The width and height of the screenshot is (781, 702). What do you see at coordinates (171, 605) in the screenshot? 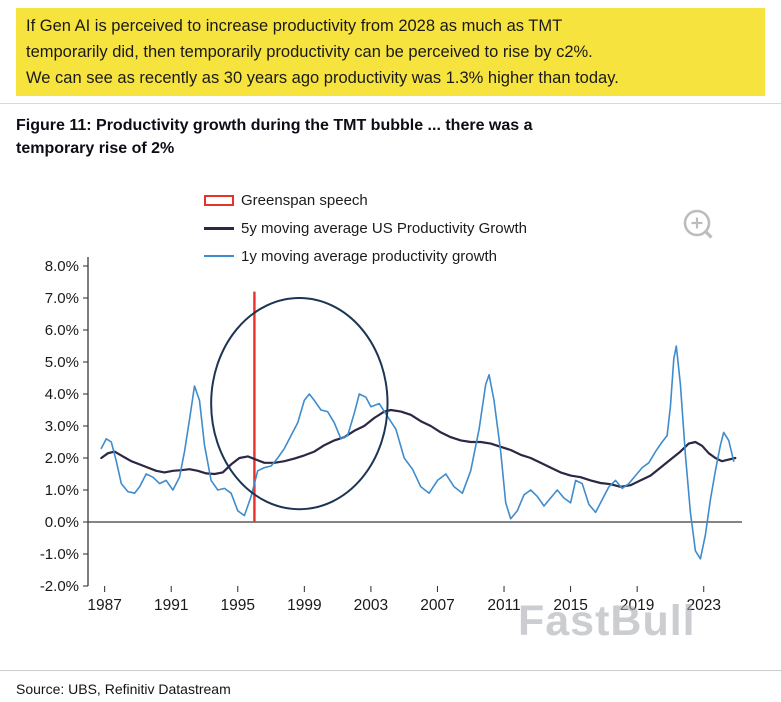
I see `x-tick-label: 1991` at bounding box center [171, 605].